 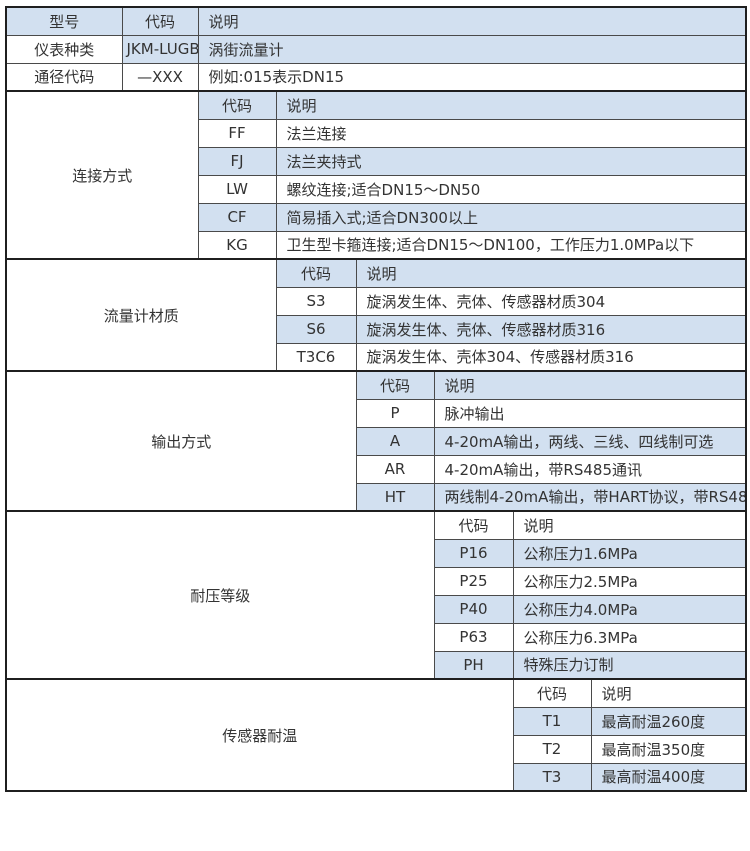 I want to click on code-cell: LW, so click(x=237, y=189).